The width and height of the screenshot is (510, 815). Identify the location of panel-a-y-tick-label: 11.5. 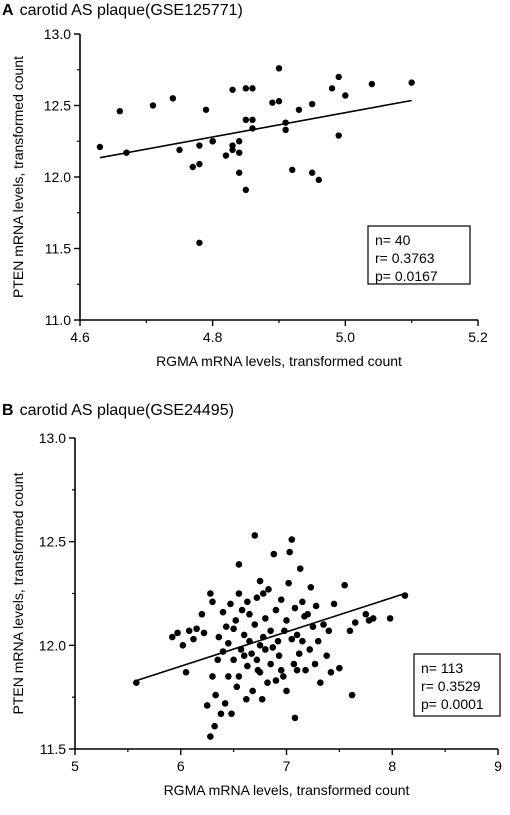
(58, 249).